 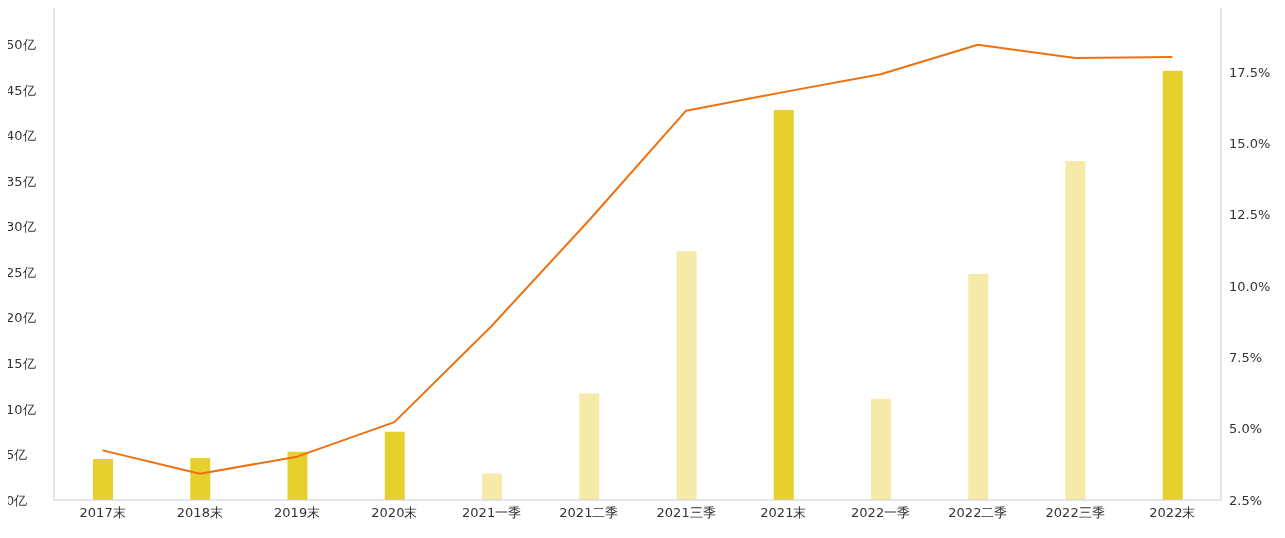 I want to click on x-tick-label: 2022三季, so click(x=1075, y=513).